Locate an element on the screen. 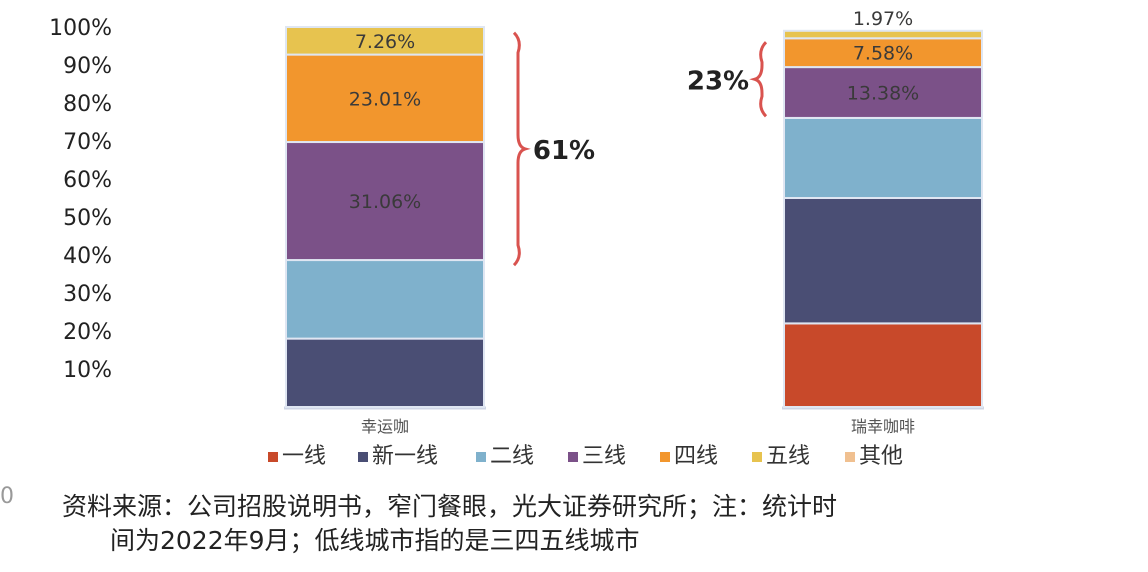 This screenshot has width=1148, height=572. bar-segment-0-三线 is located at coordinates (385, 201).